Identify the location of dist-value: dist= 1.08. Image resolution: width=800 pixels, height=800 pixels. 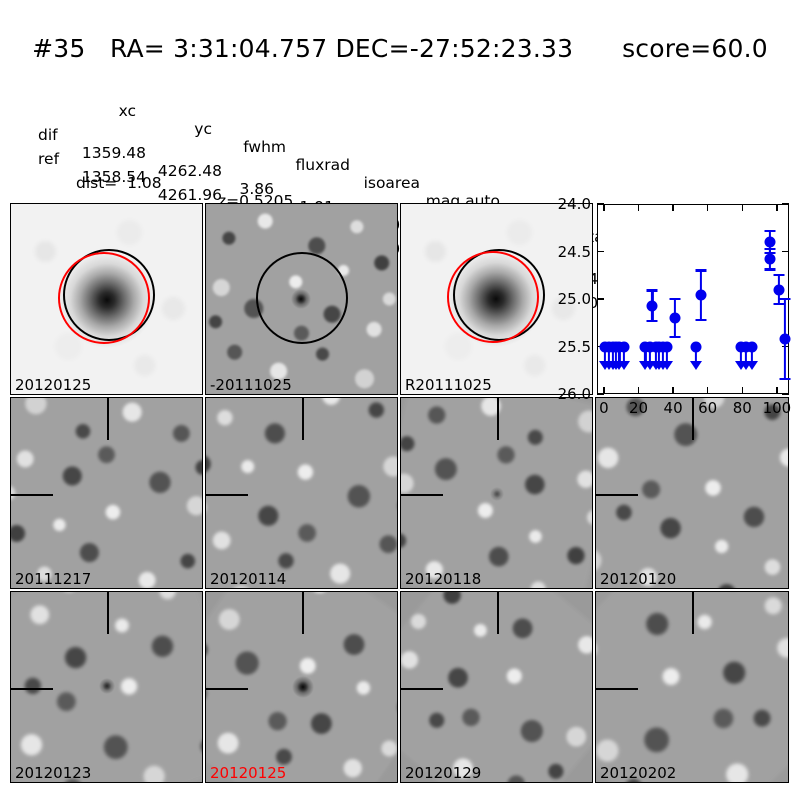
(119, 183).